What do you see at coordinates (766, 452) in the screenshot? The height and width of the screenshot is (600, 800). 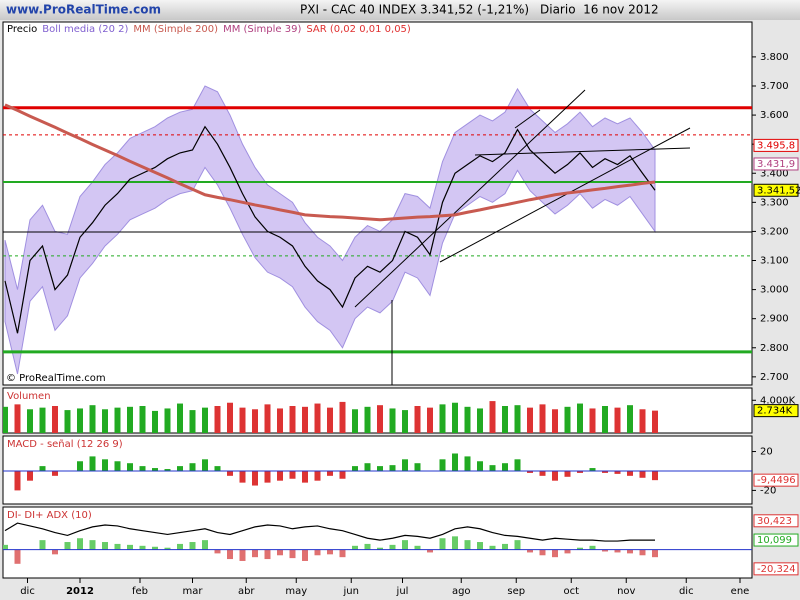 I see `y-tick-label: 20` at bounding box center [766, 452].